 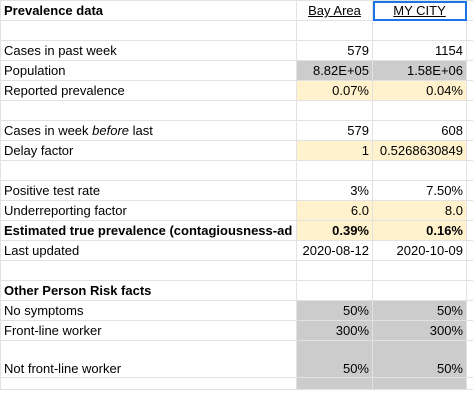 I want to click on cell: 0.16%, so click(x=419, y=230).